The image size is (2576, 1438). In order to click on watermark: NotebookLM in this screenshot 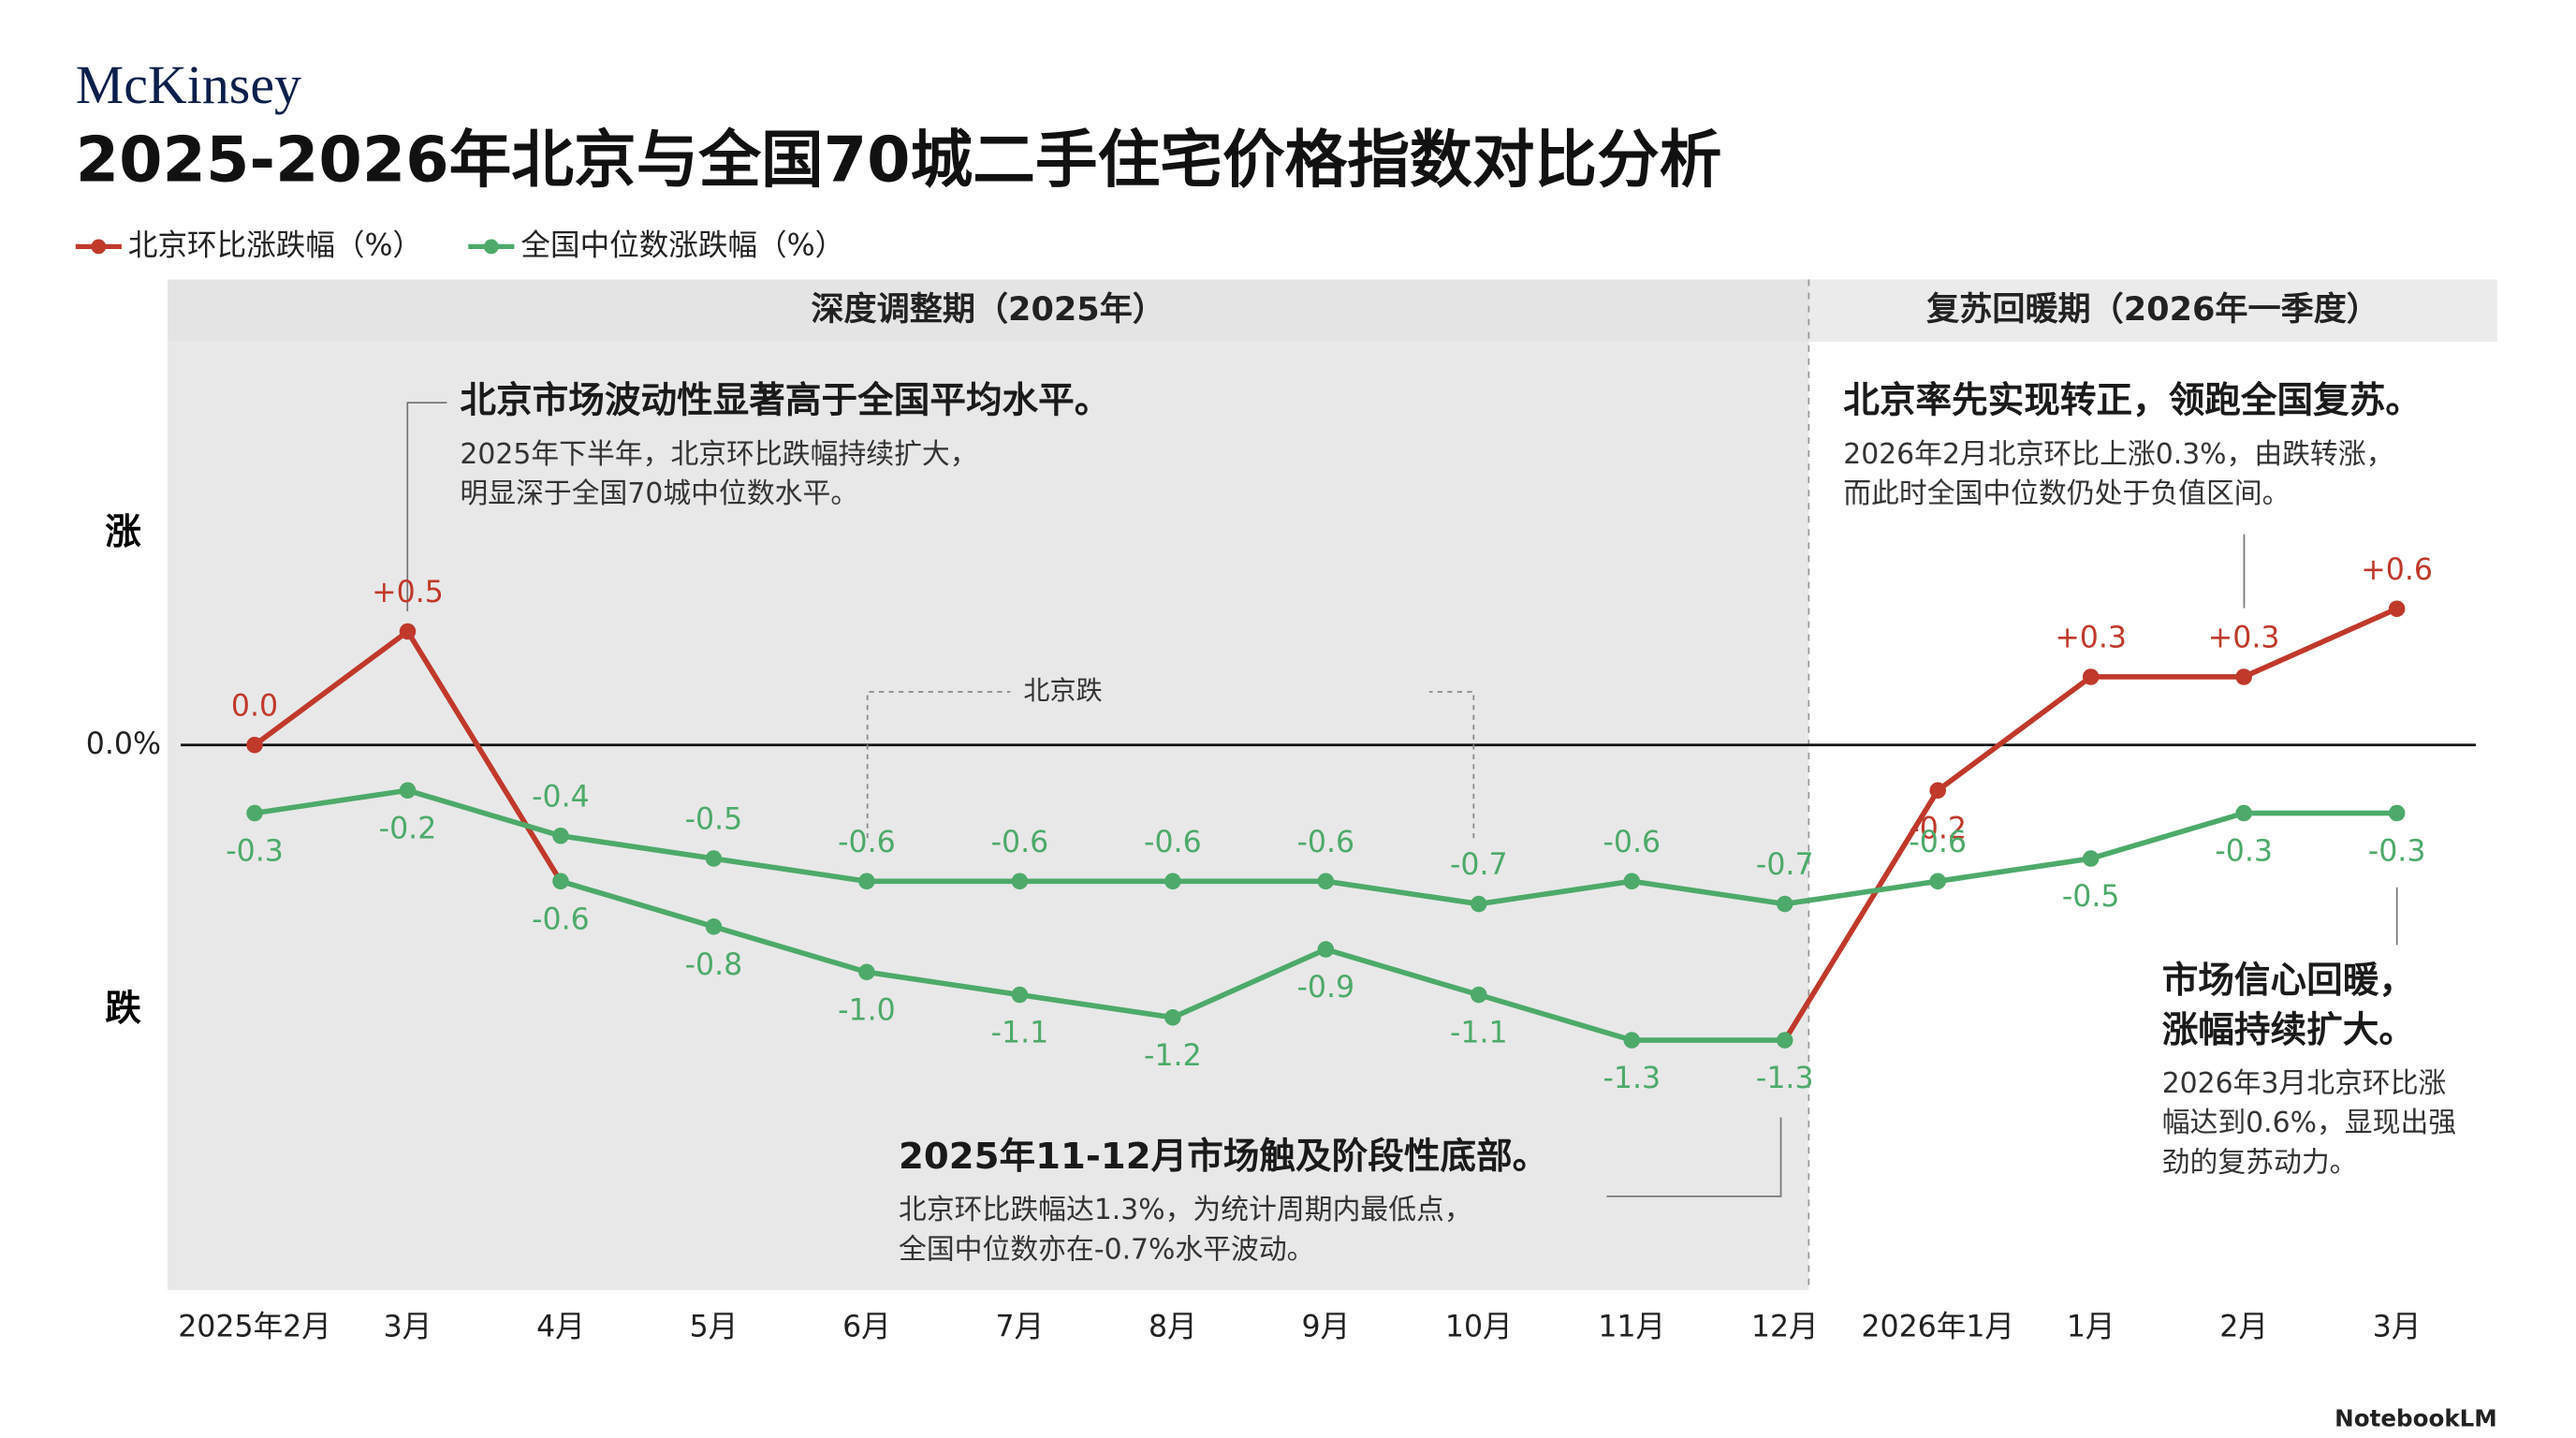, I will do `click(2415, 1418)`.